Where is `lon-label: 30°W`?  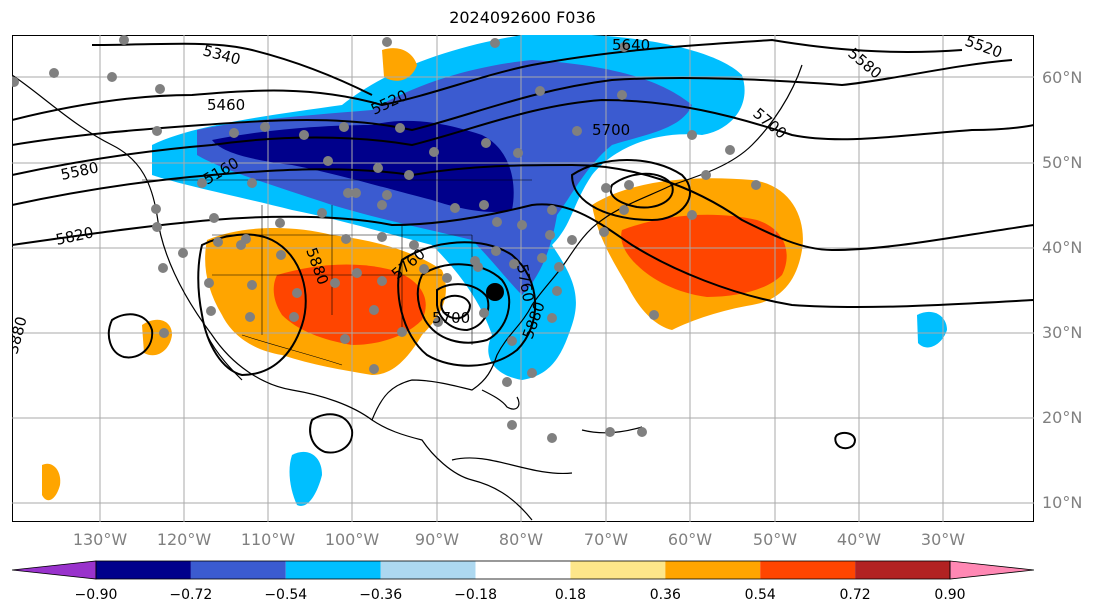
lon-label: 30°W is located at coordinates (943, 539).